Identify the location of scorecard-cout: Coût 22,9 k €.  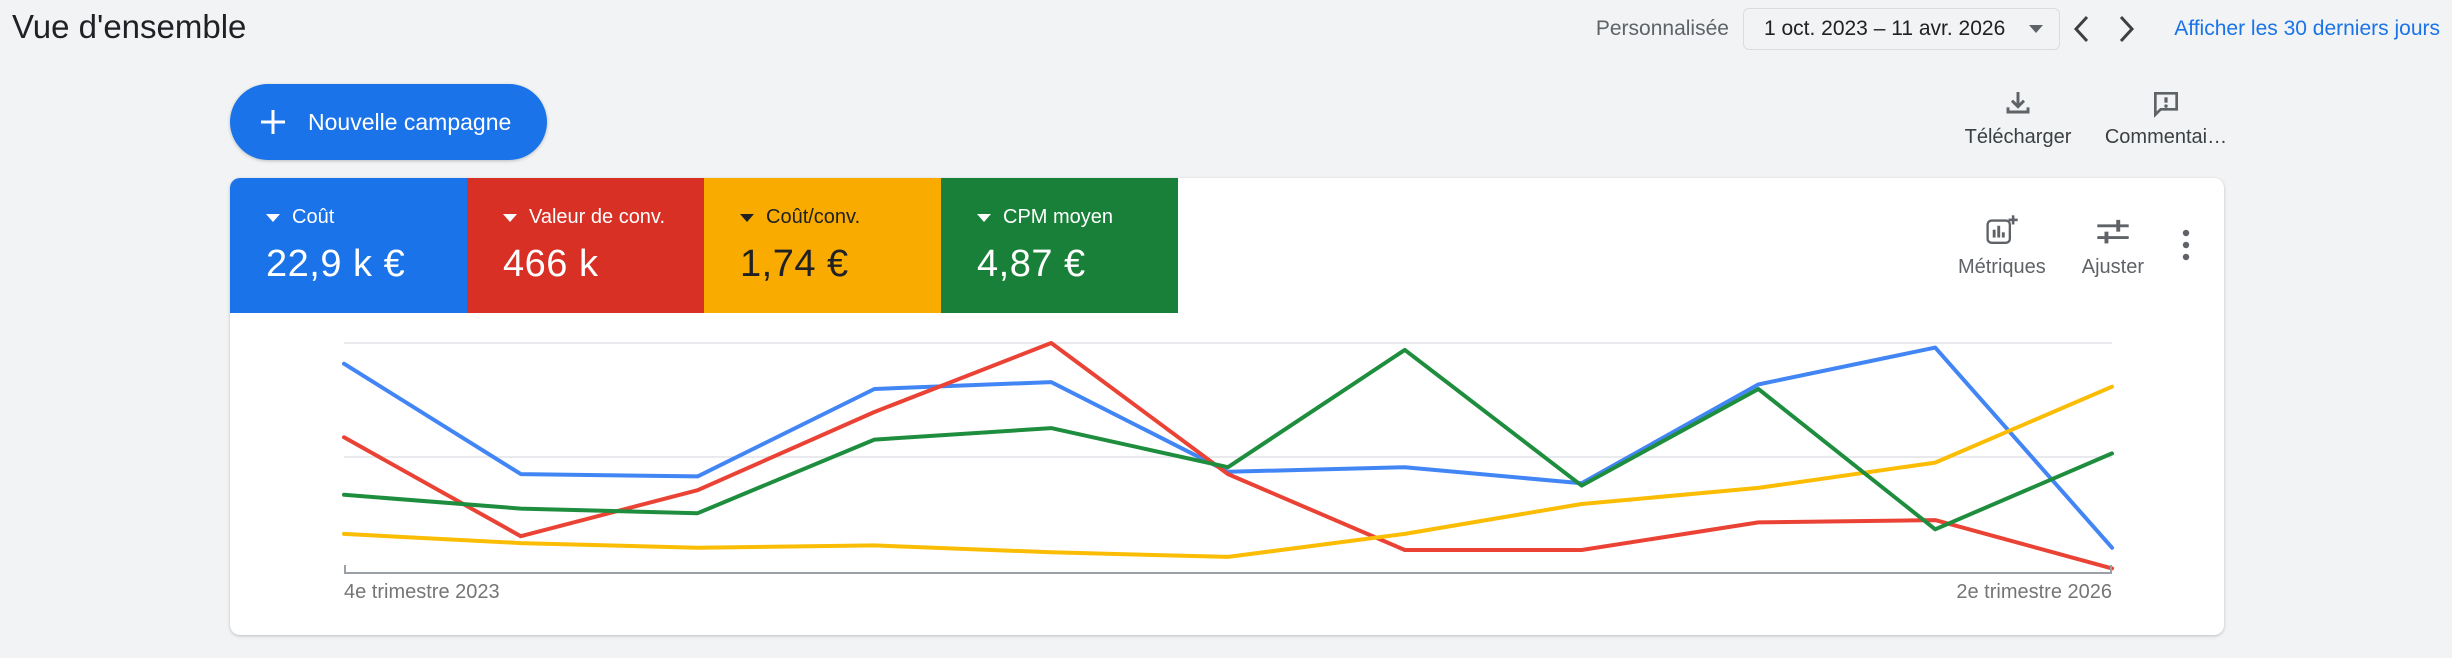
(348, 245).